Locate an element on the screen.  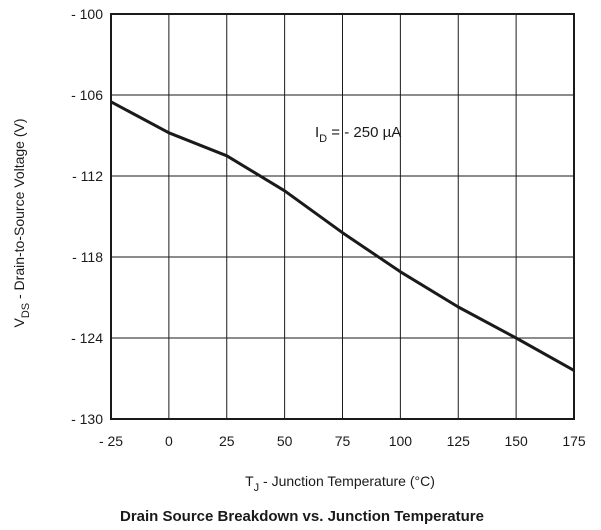
y-tick-labels: - 100 - 106 - 112 - 118 - 124 - 130 is located at coordinates (87, 216).